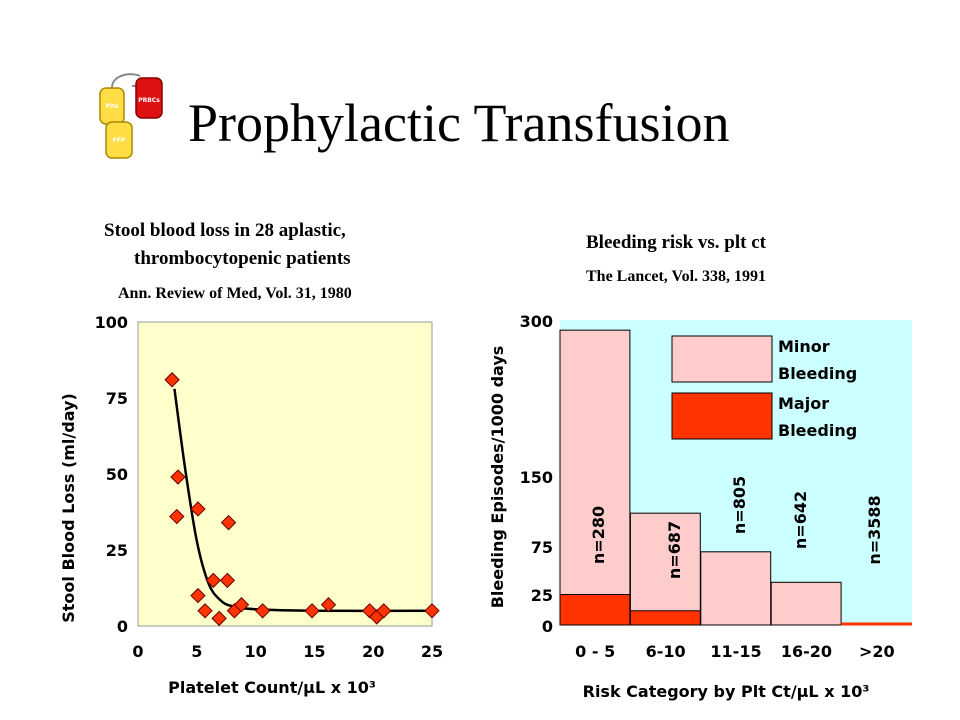  Describe the element at coordinates (722, 416) in the screenshot. I see `legend-swatch-major` at that location.